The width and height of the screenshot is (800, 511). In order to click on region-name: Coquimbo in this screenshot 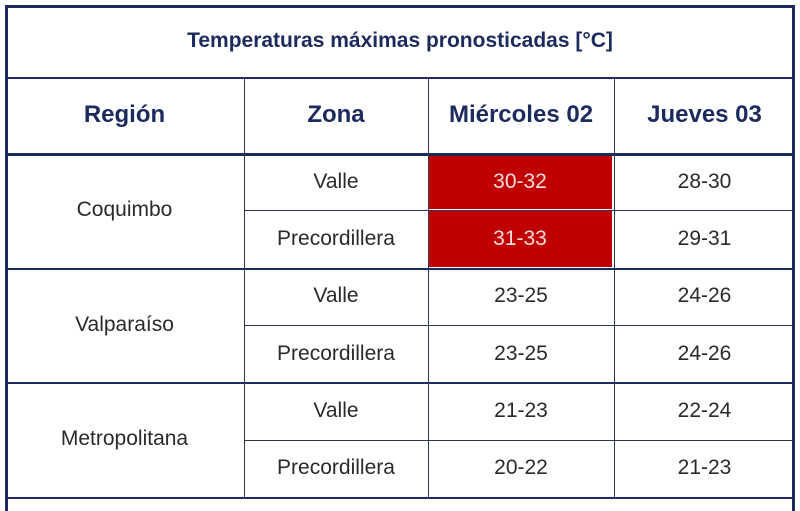, I will do `click(124, 210)`.